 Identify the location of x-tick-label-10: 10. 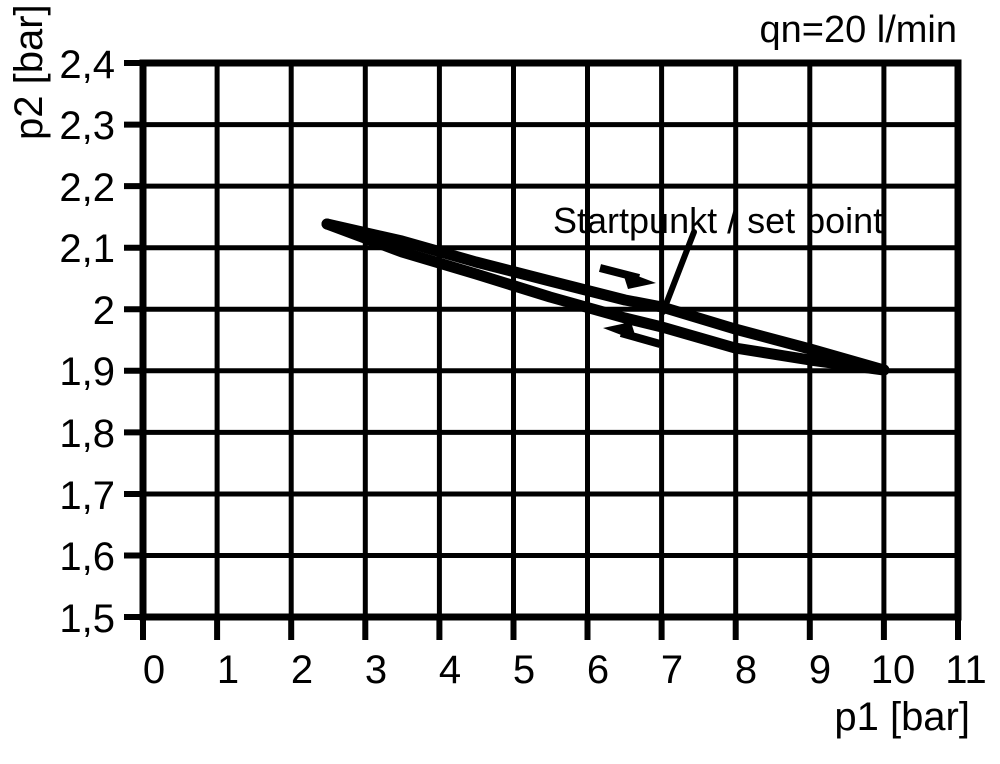
(893, 670).